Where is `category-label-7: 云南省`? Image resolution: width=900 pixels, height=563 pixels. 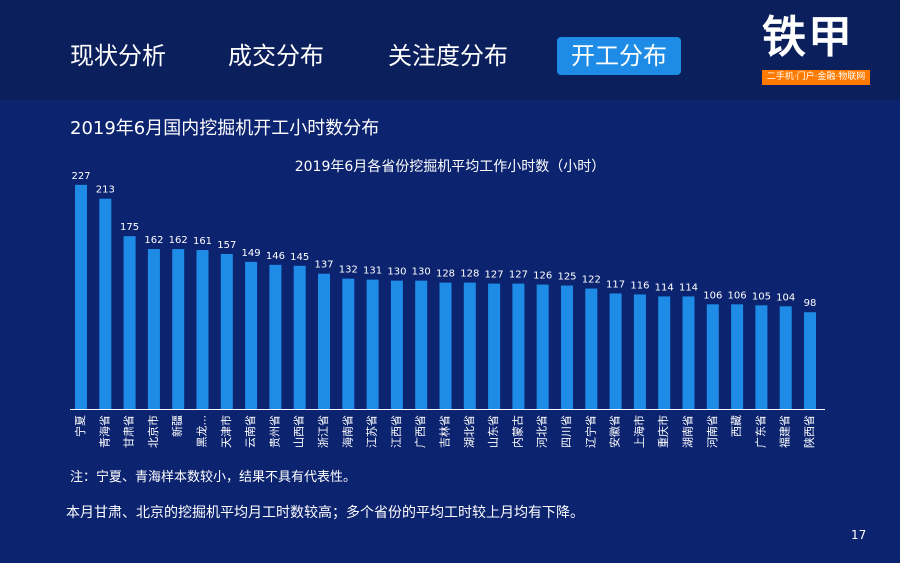 category-label-7: 云南省 is located at coordinates (250, 431).